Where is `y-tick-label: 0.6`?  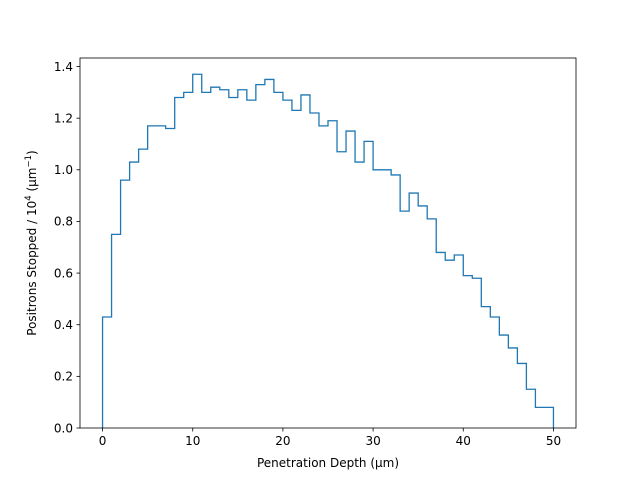
y-tick-label: 0.6 is located at coordinates (63, 273).